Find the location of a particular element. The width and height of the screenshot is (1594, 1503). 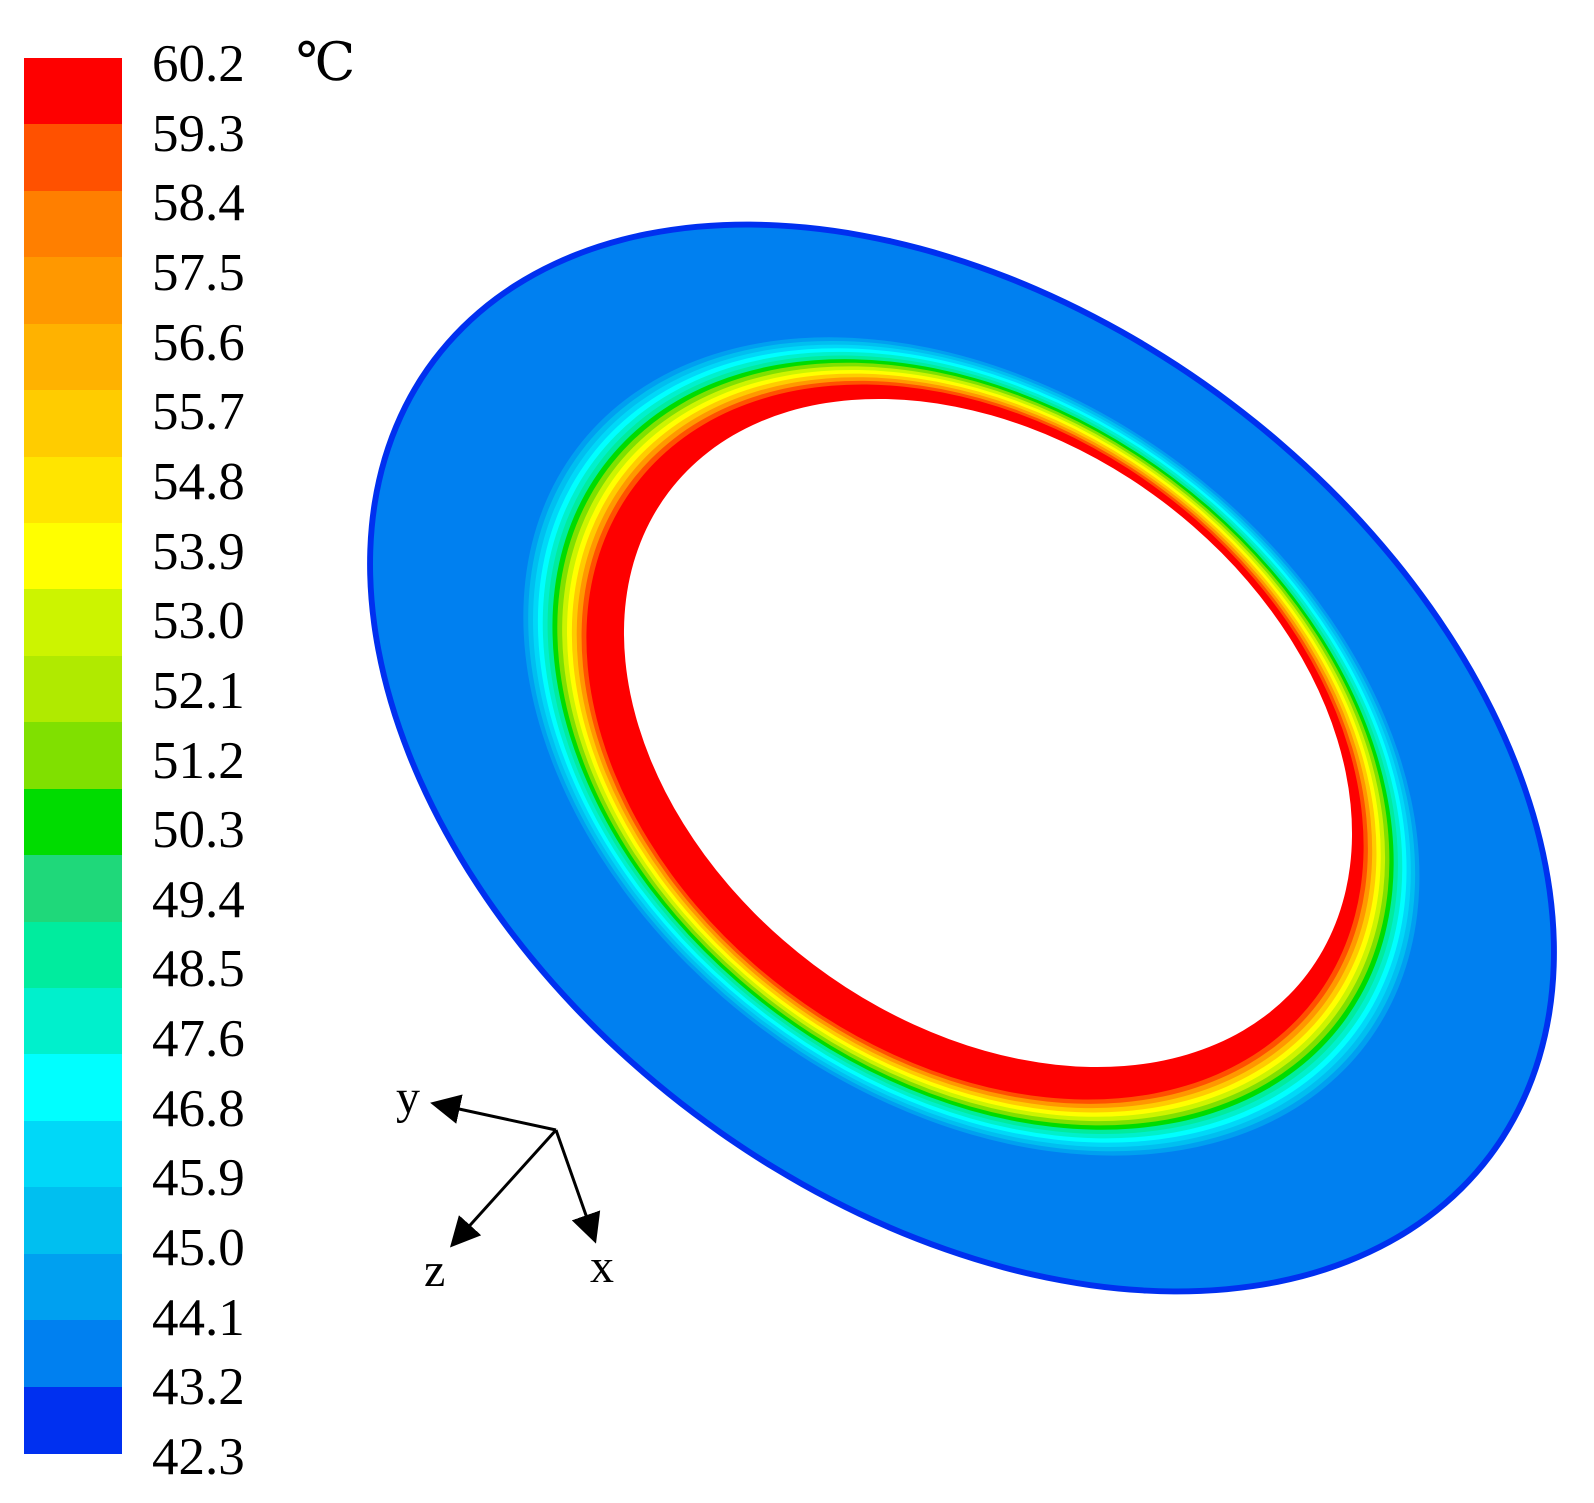

colorbar-tick-label: 57.5 is located at coordinates (198, 272).